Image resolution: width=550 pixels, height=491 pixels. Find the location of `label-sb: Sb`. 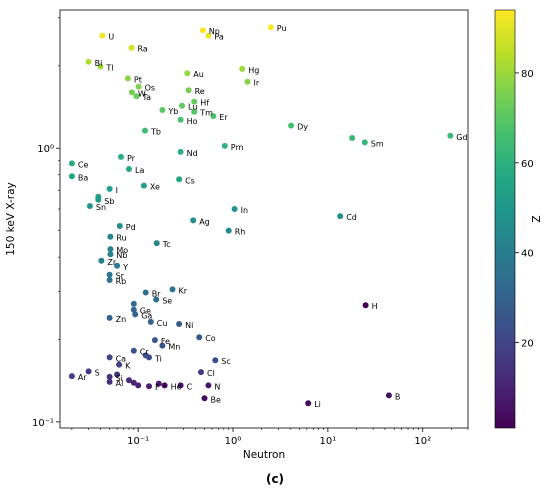

label-sb: Sb is located at coordinates (109, 201).